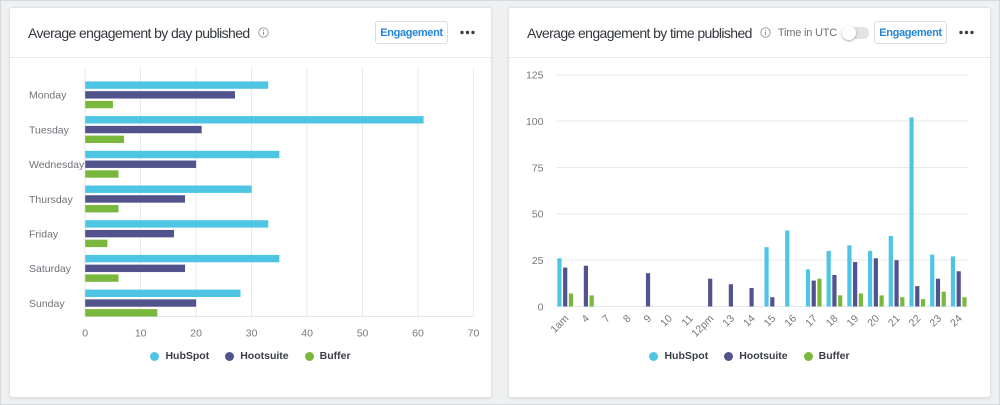 This screenshot has height=405, width=1000. I want to click on x-category-label-22: 22, so click(915, 321).